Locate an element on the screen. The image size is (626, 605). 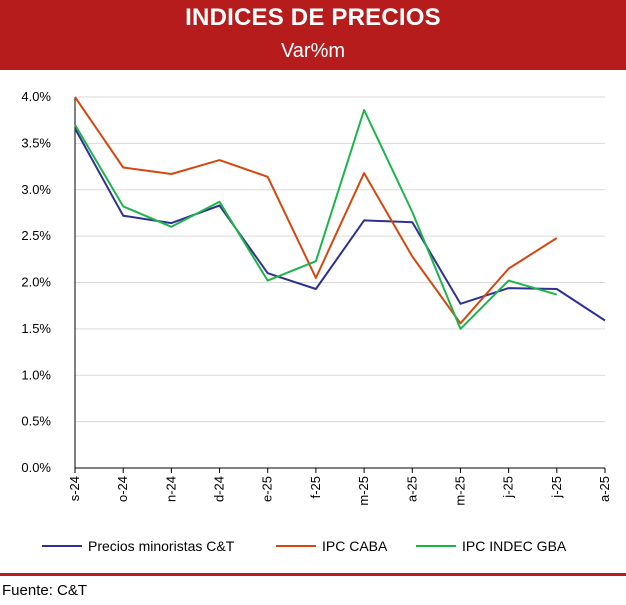
x-tick-label: n-24 is located at coordinates (170, 489).